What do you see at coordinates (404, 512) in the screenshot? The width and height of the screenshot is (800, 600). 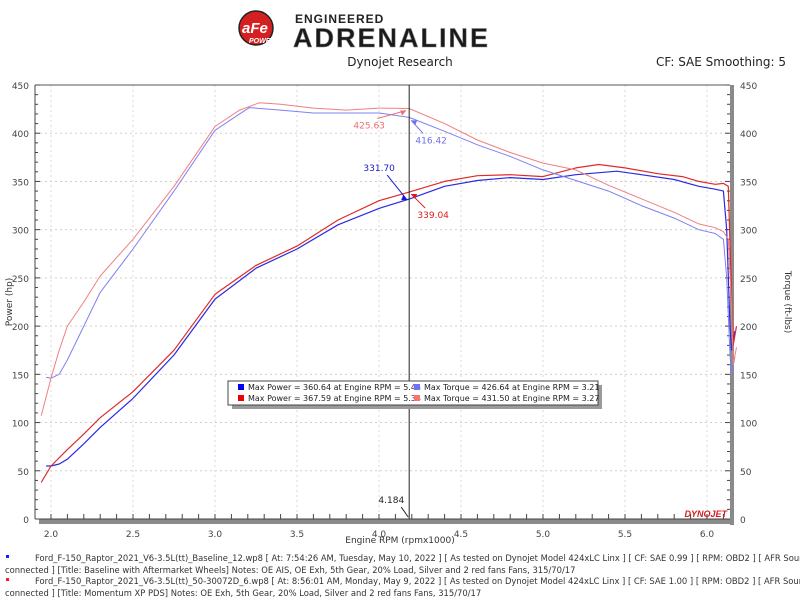 I see `rpm-cursor-arrow` at bounding box center [404, 512].